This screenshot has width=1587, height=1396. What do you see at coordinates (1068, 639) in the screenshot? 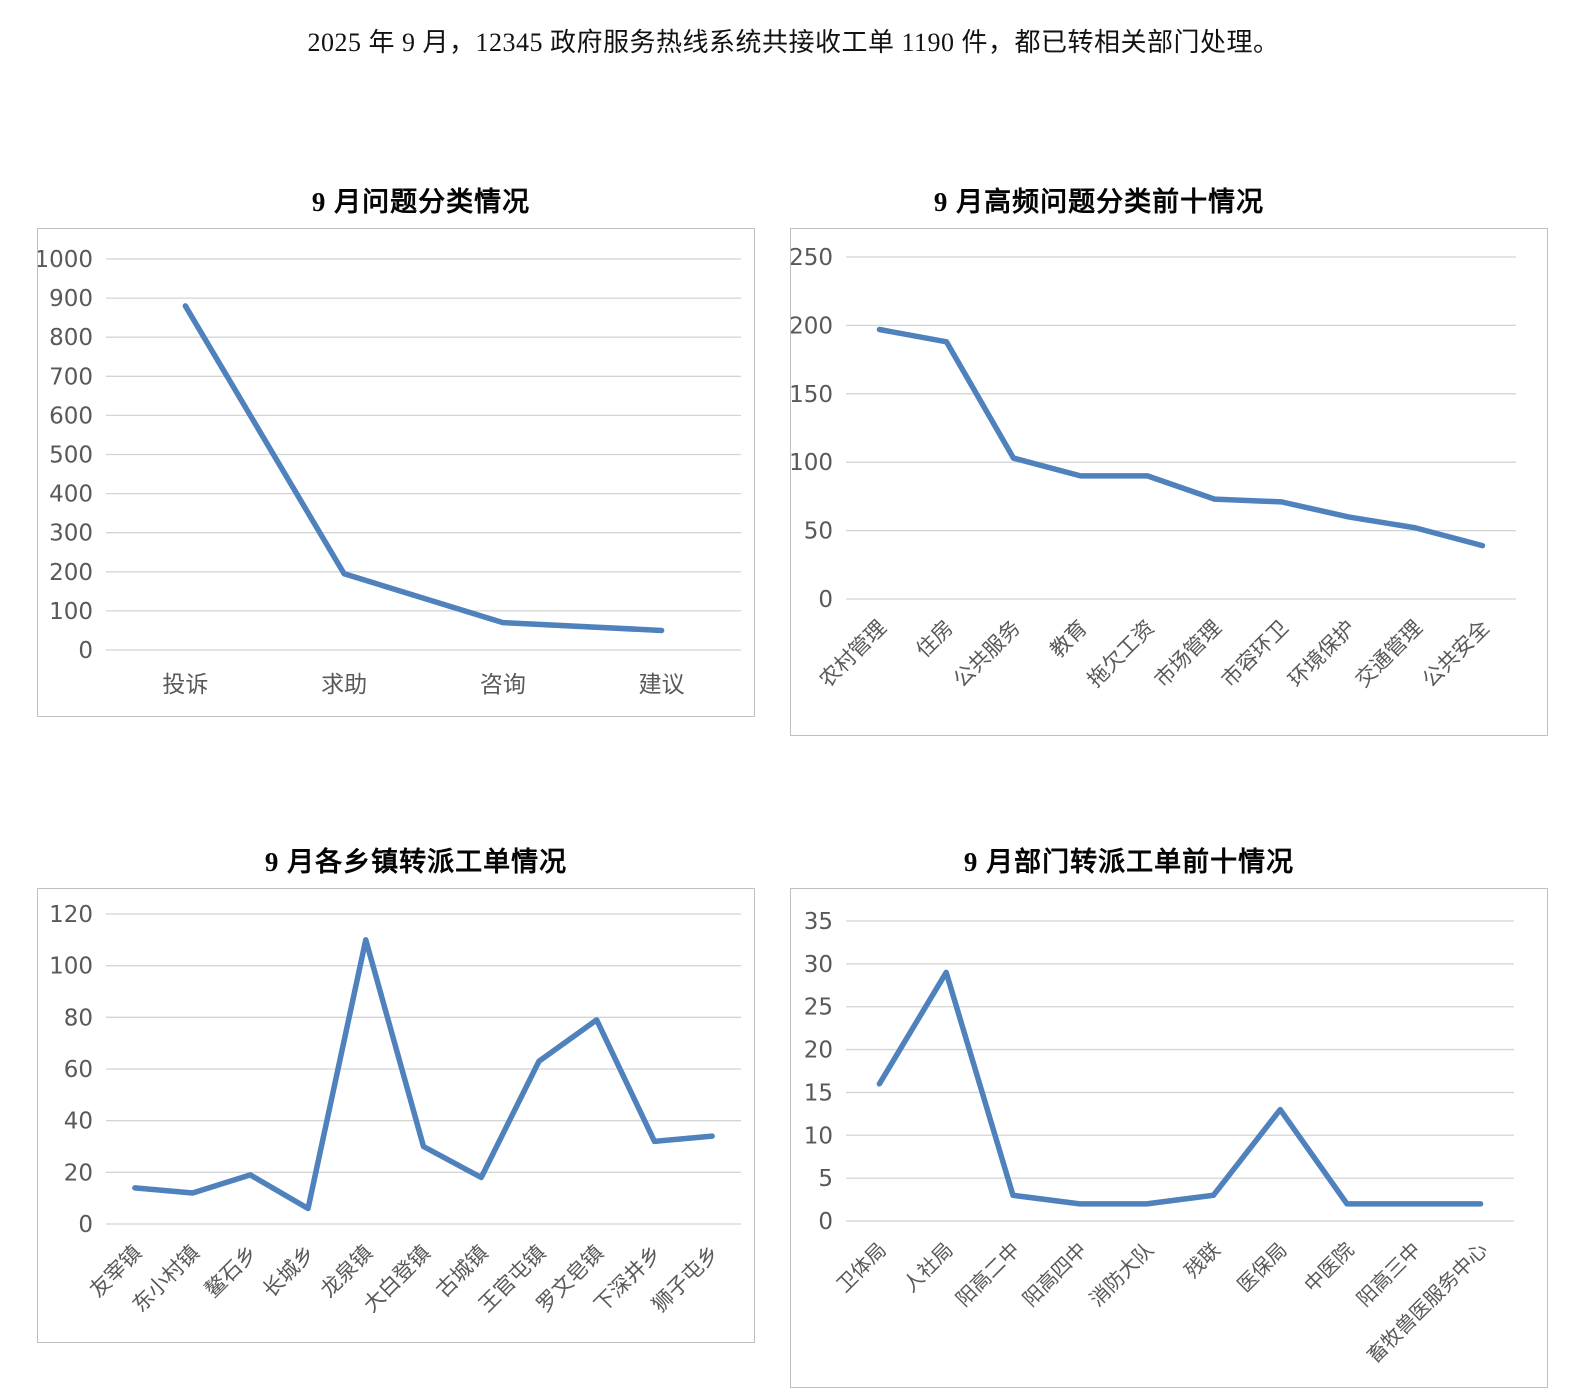
I see `x-axis-label: 教育` at bounding box center [1068, 639].